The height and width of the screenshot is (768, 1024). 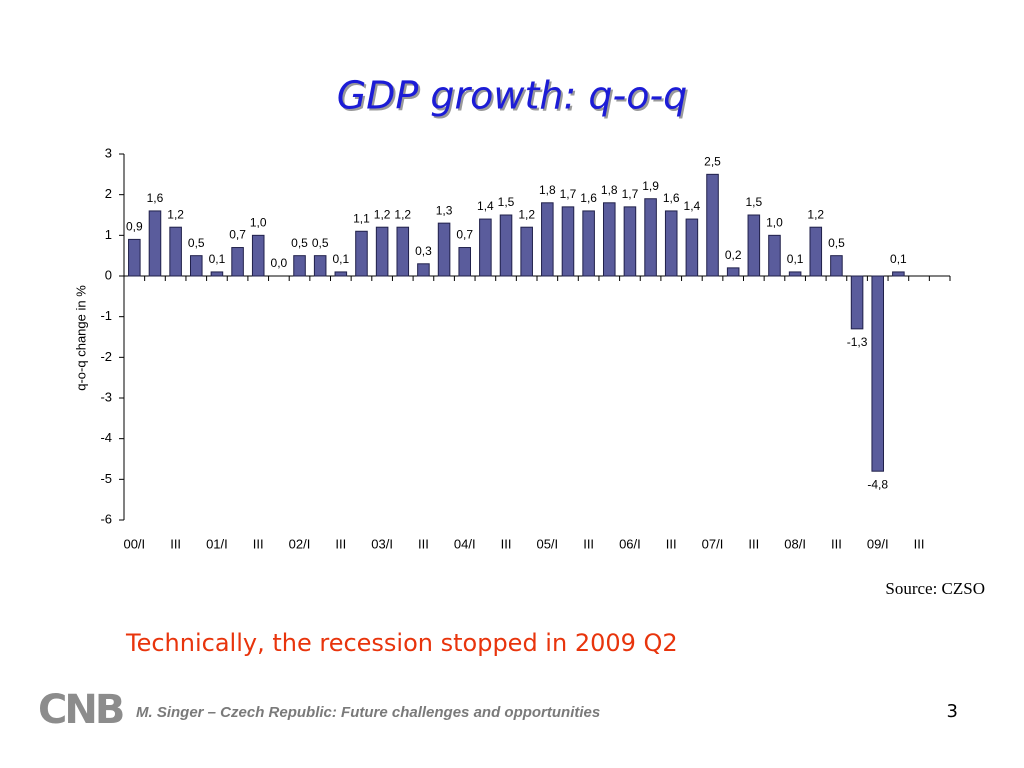 What do you see at coordinates (300, 543) in the screenshot?
I see `x-tick-label: 02/I` at bounding box center [300, 543].